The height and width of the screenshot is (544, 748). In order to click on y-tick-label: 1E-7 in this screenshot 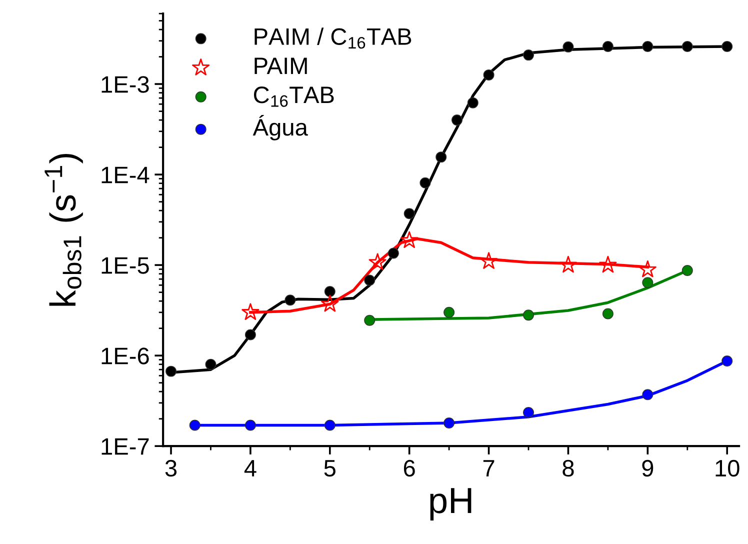, I will do `click(125, 446)`.